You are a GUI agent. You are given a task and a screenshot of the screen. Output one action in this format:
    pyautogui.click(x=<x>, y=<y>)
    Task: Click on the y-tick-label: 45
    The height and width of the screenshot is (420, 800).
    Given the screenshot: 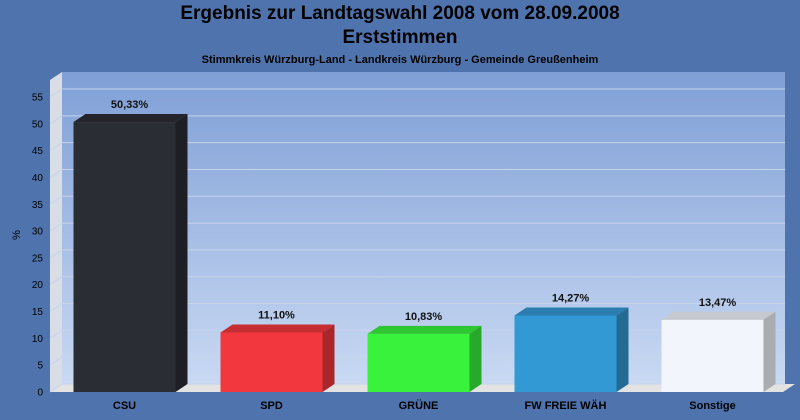 What is the action you would take?
    pyautogui.click(x=38, y=151)
    